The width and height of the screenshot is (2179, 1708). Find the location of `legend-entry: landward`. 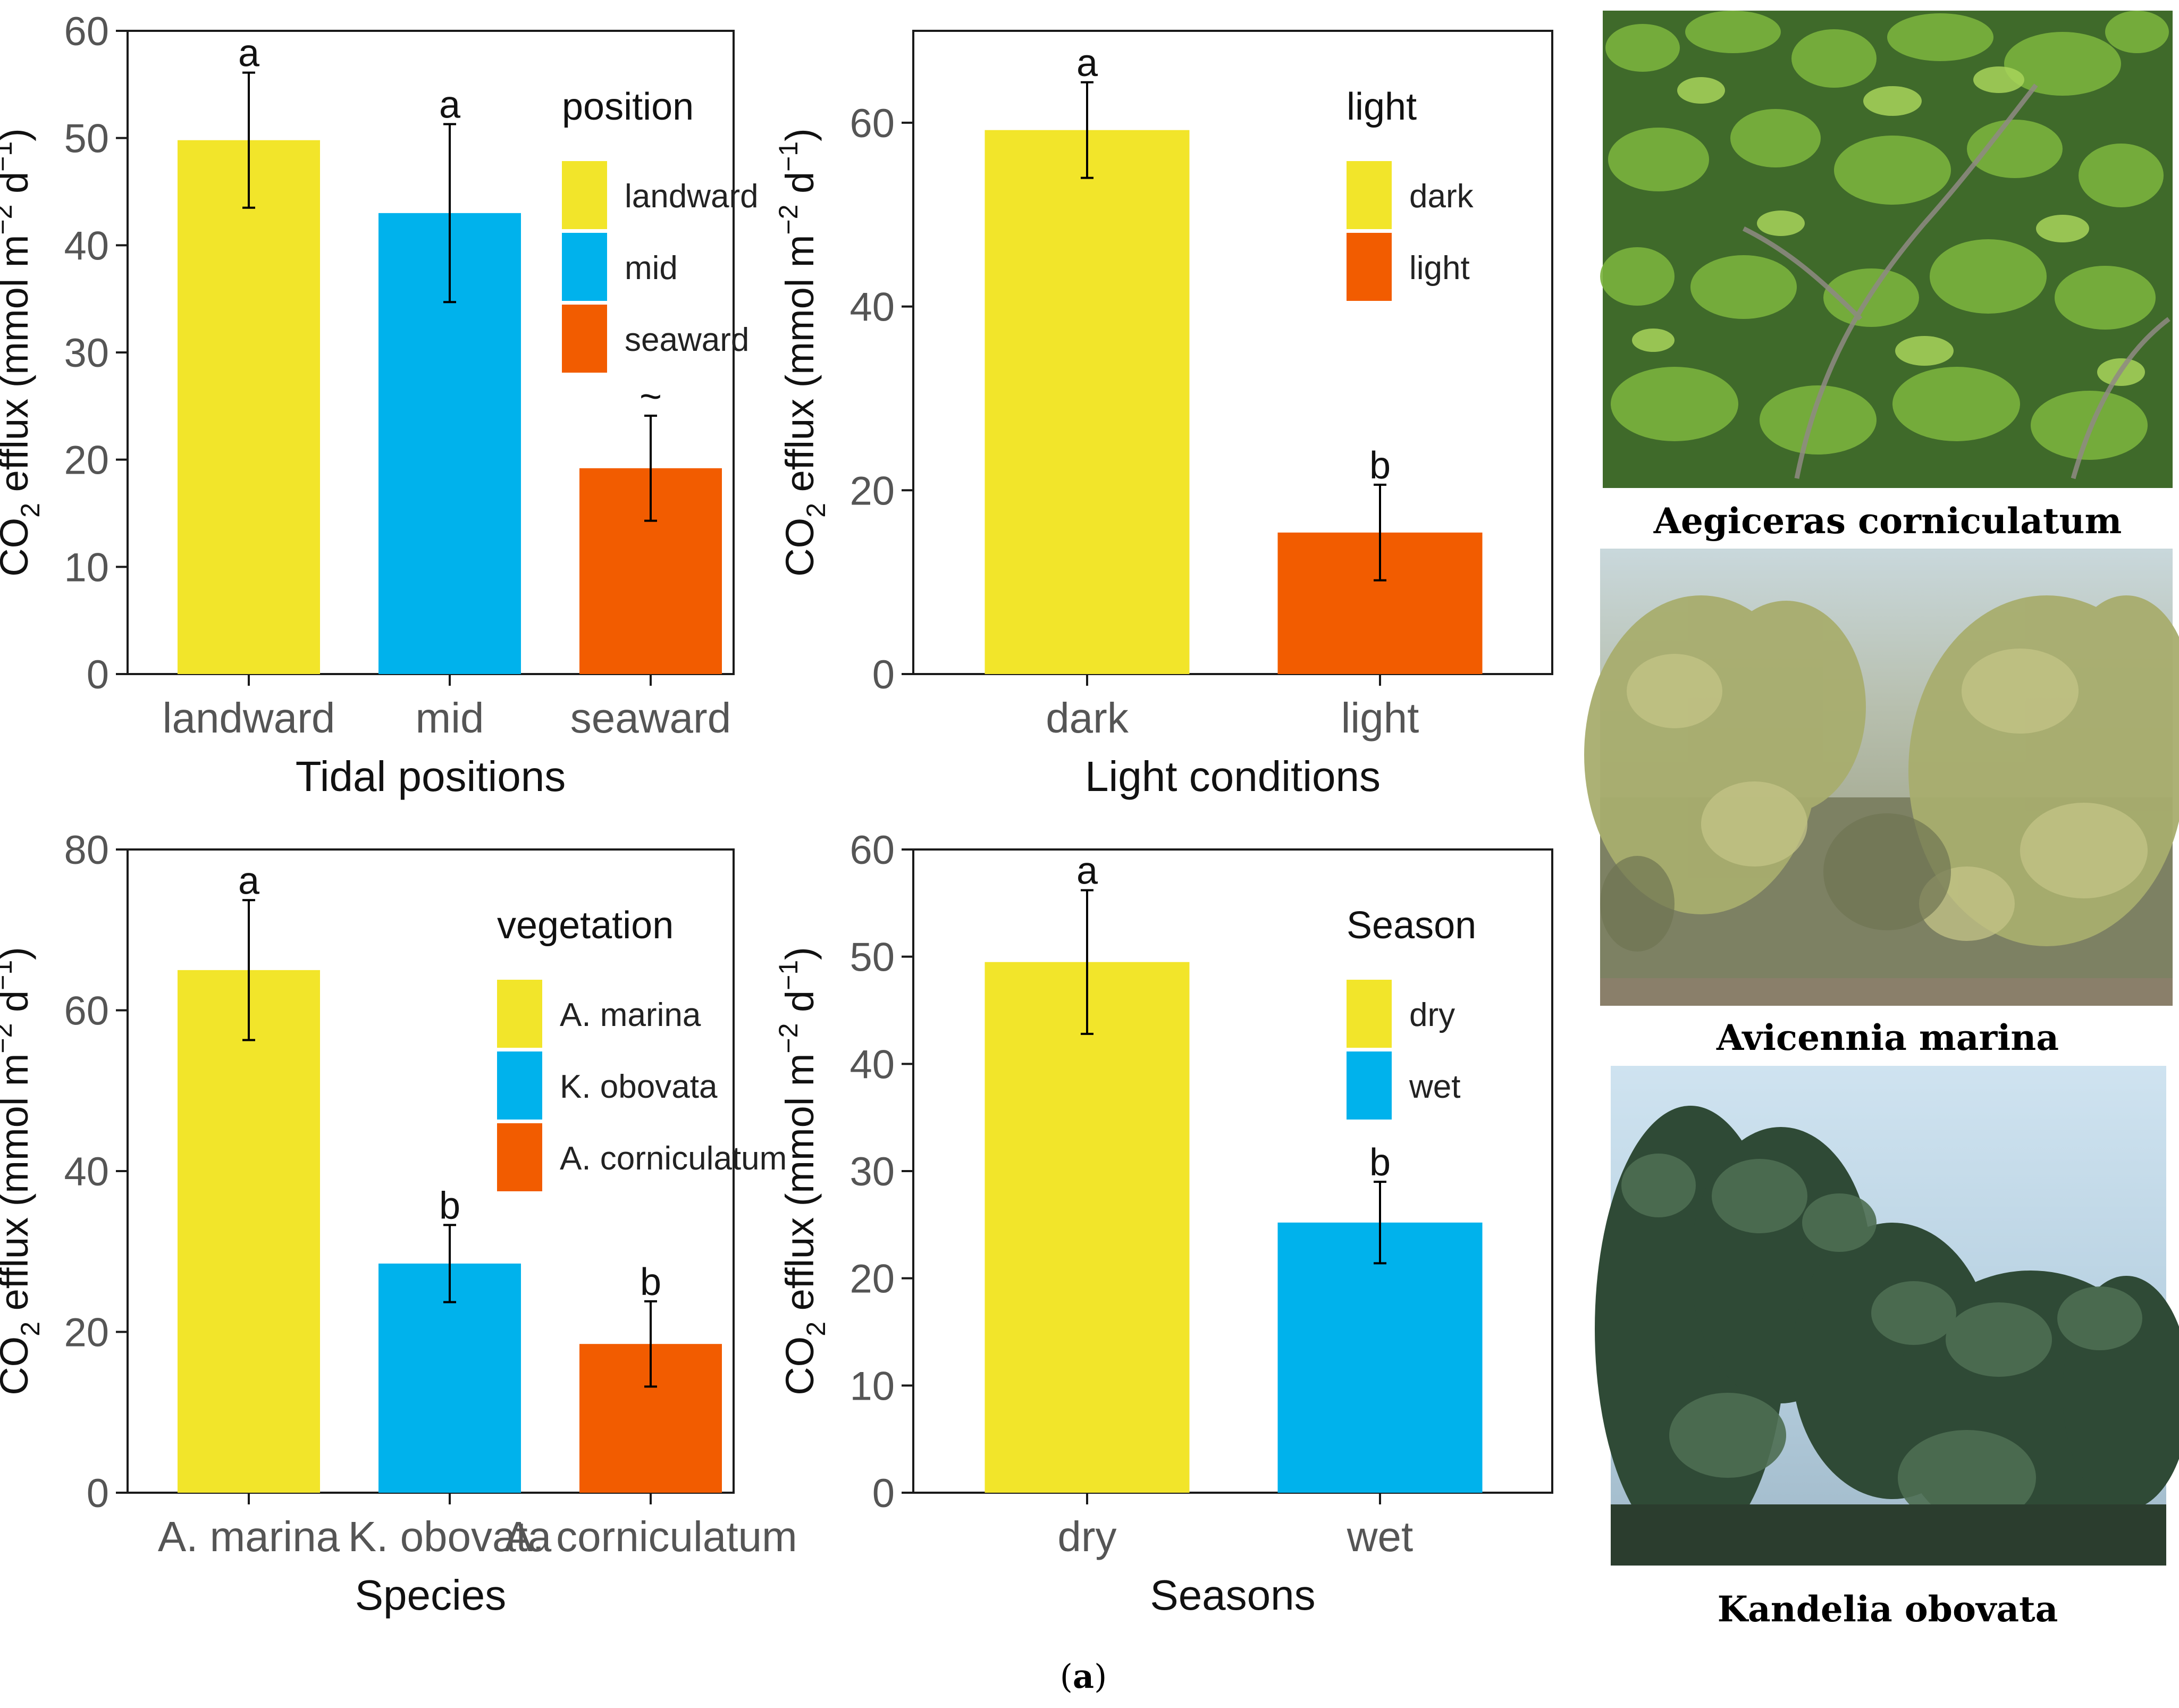

legend-entry: landward is located at coordinates (692, 196).